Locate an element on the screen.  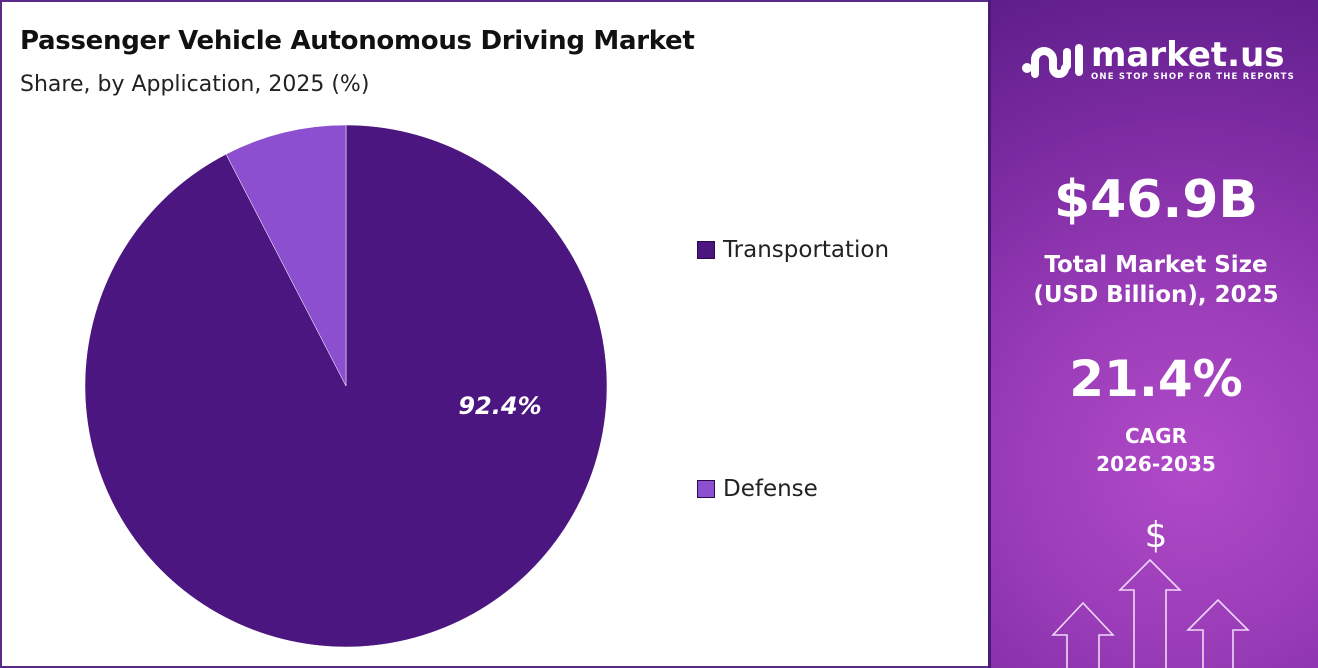
chart-subtitle: Share, by Application, 2025 (%) is located at coordinates (195, 84).